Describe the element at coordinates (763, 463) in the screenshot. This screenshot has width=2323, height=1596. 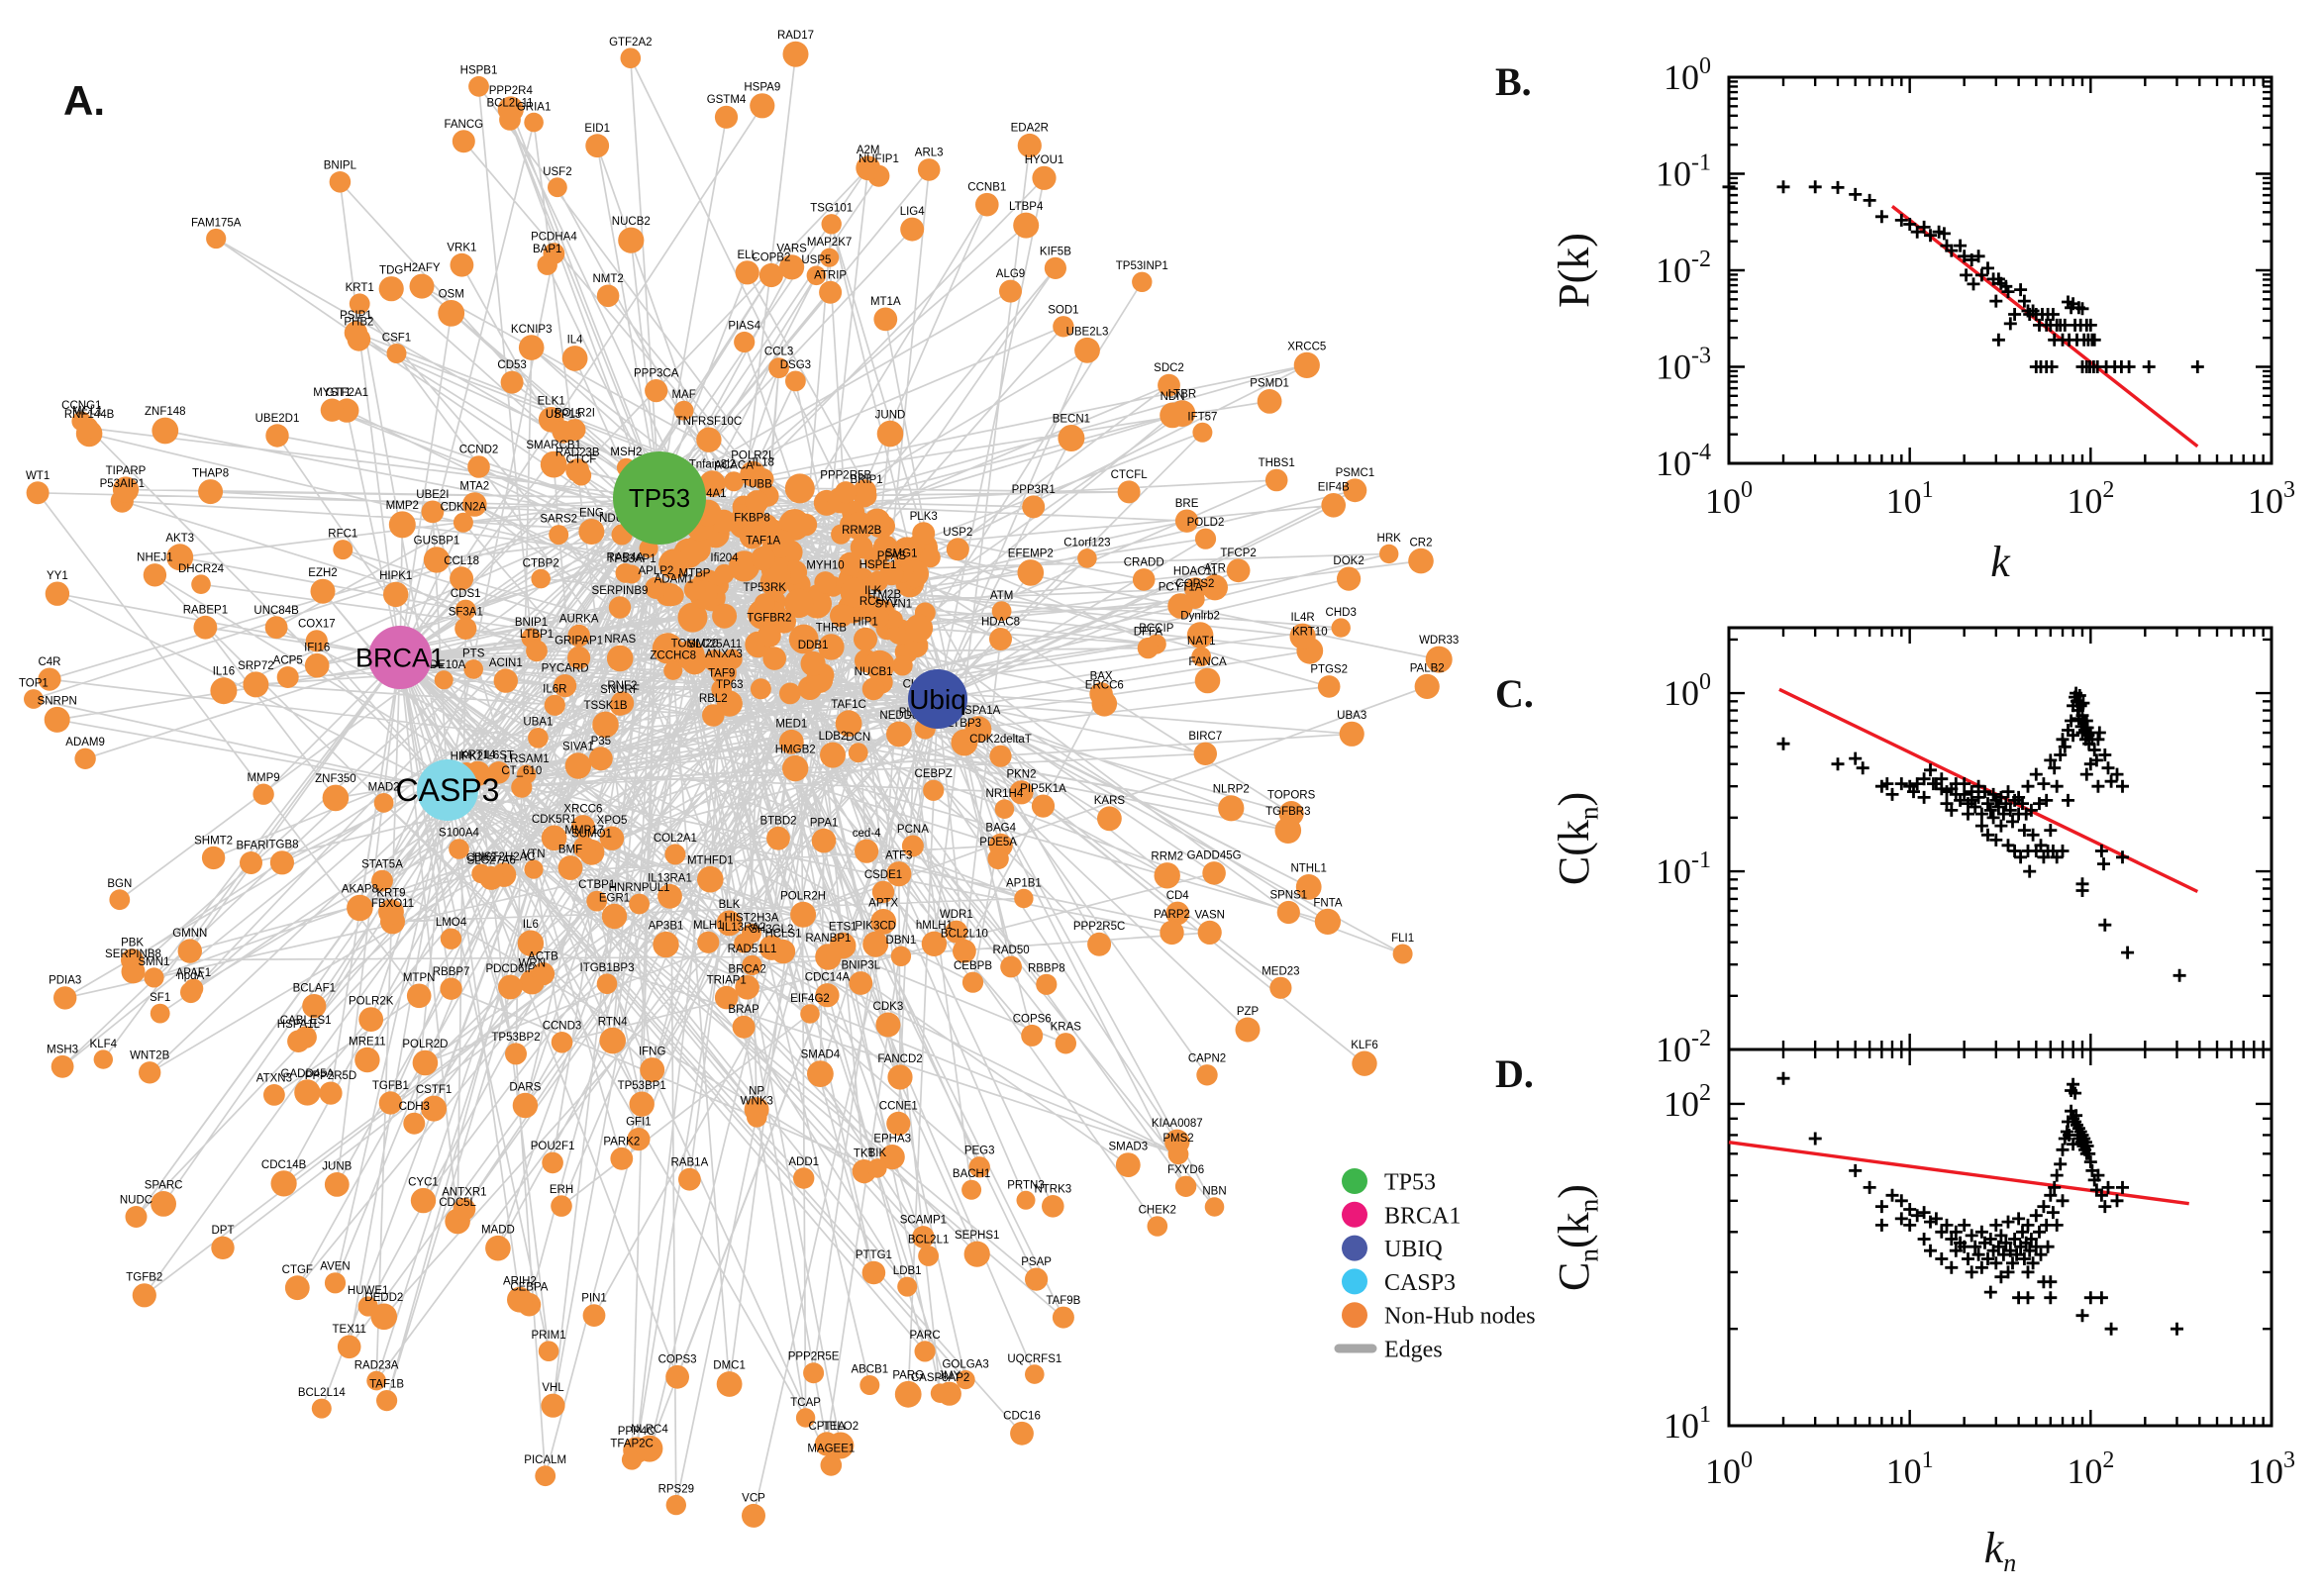
I see `gene-node-label: IL18` at that location.